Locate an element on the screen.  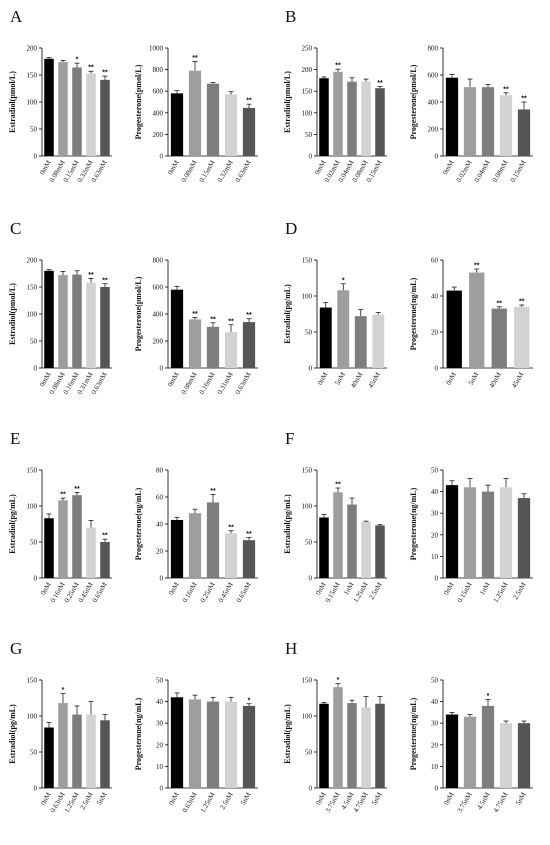
y-axis-label: Progesterone(ng/mL) is located at coordinates (413, 313).